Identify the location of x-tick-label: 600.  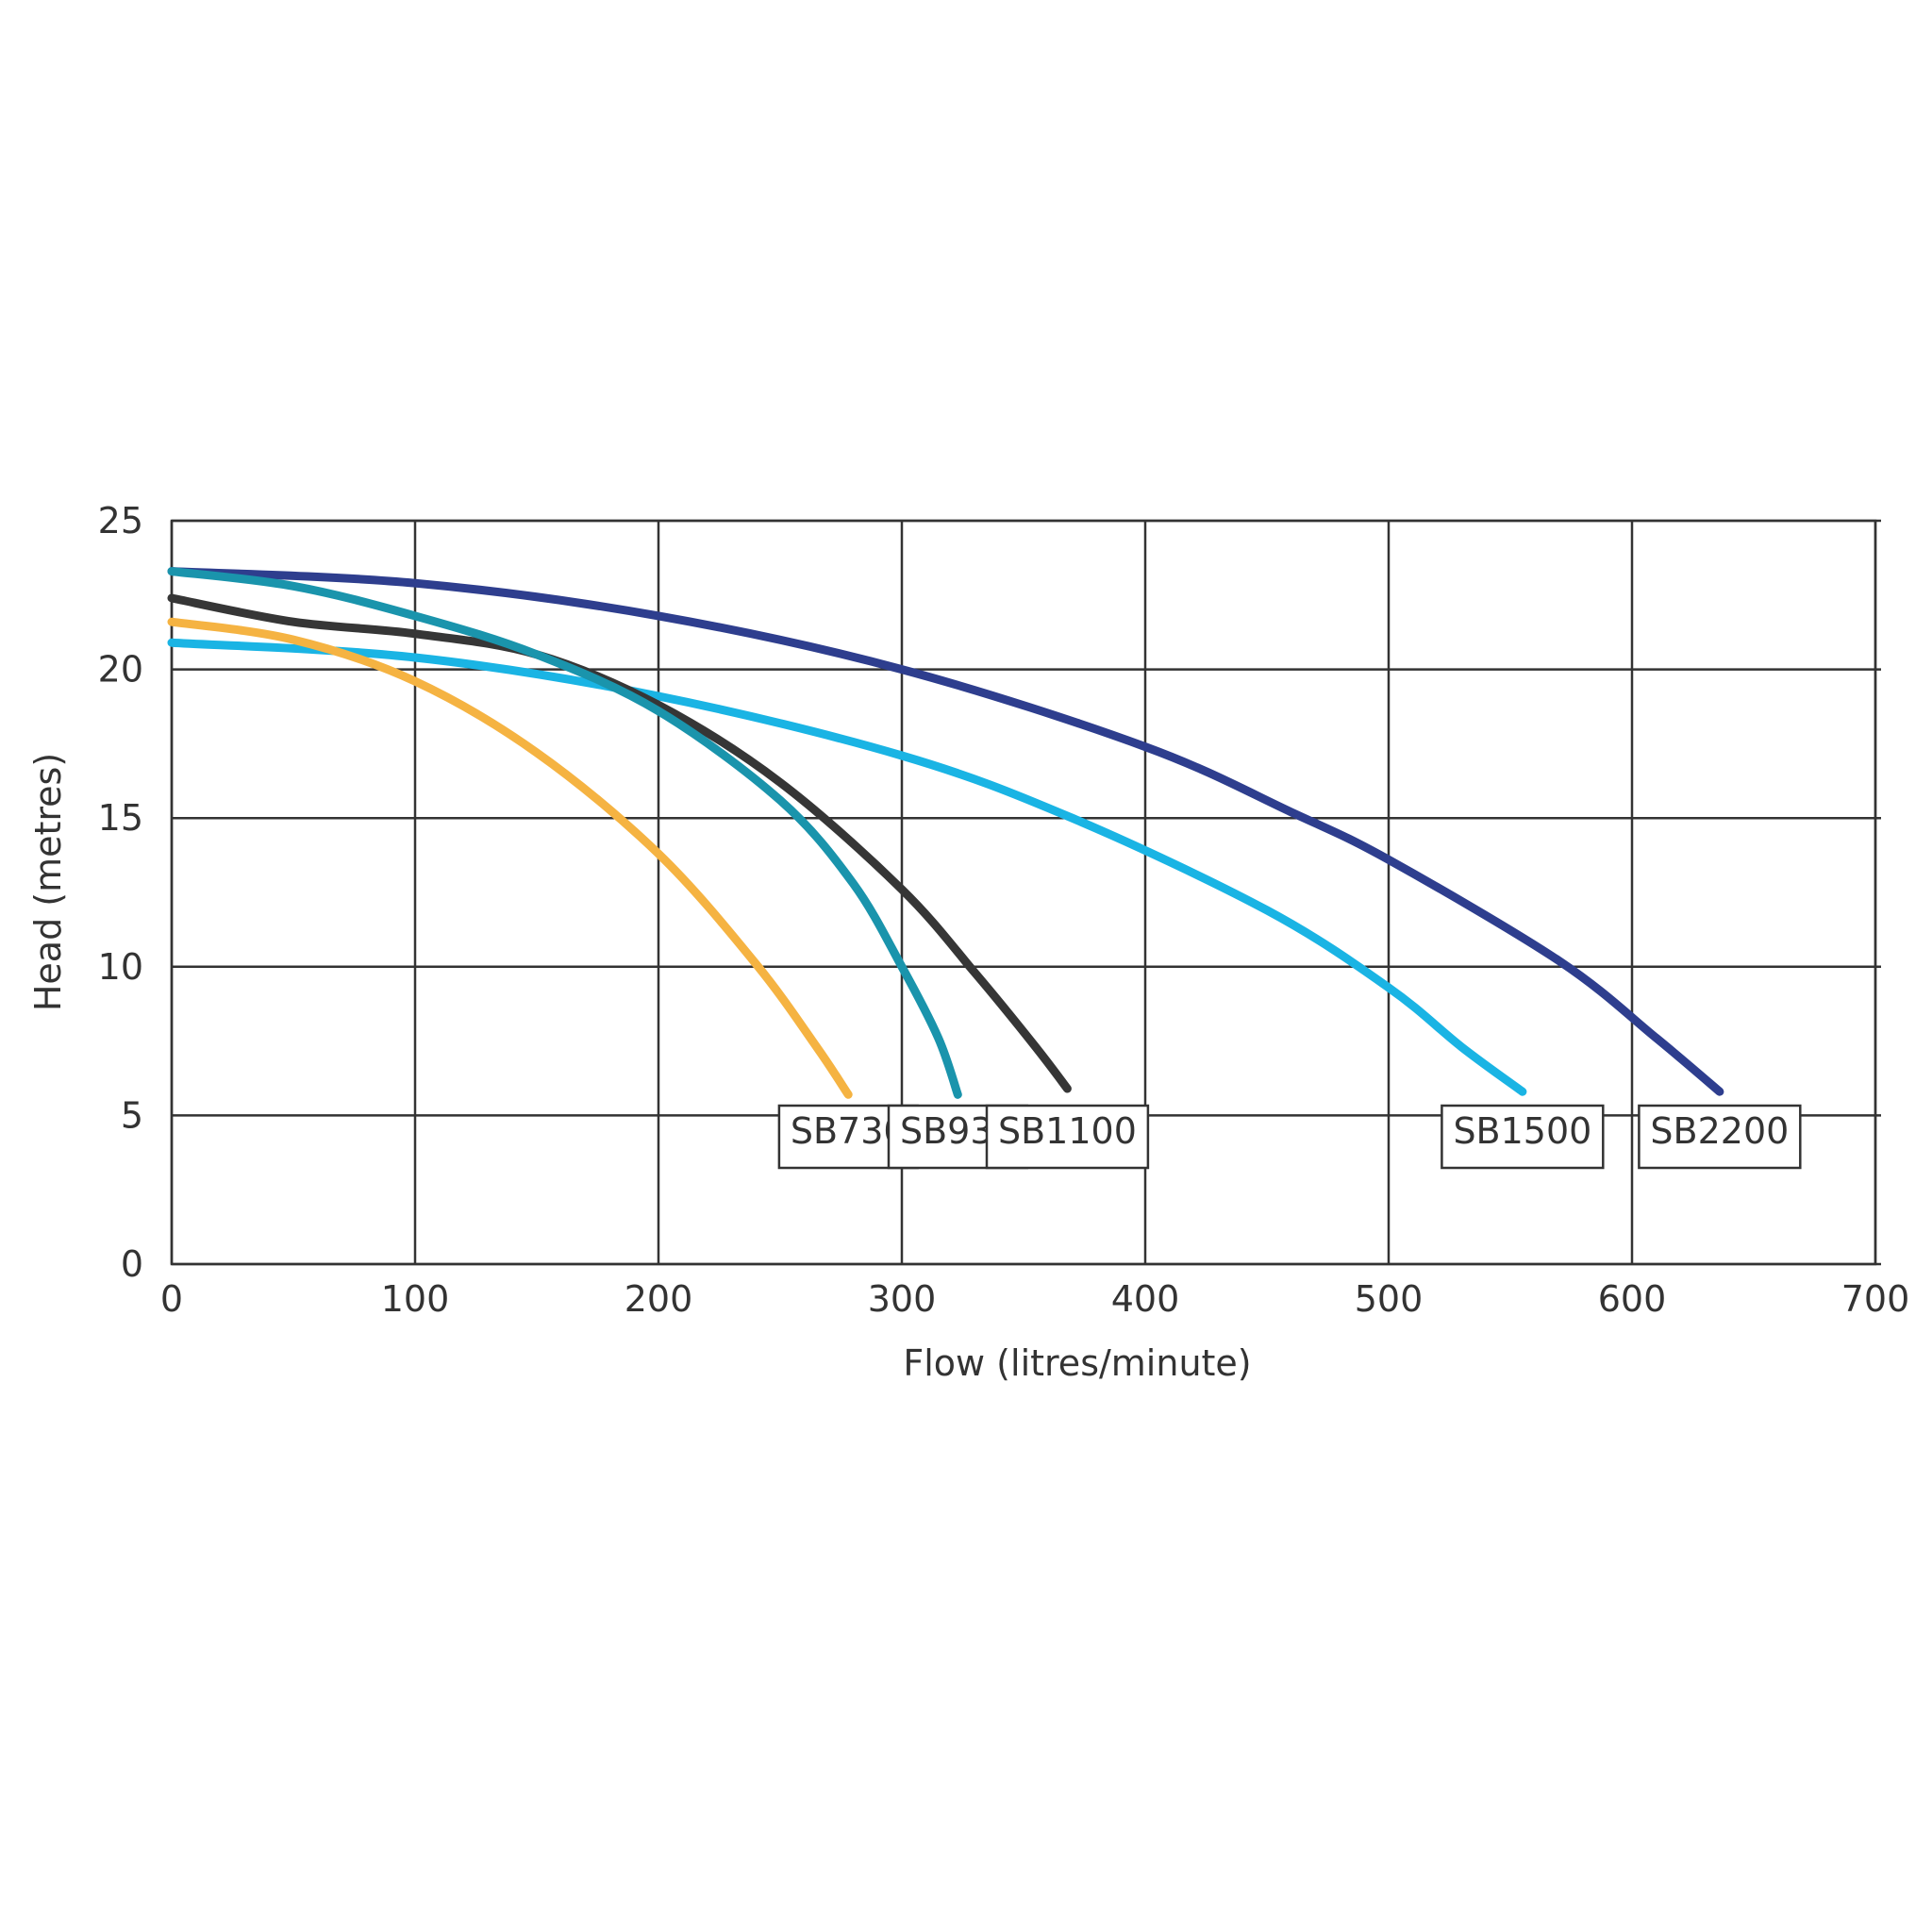
(1633, 1299).